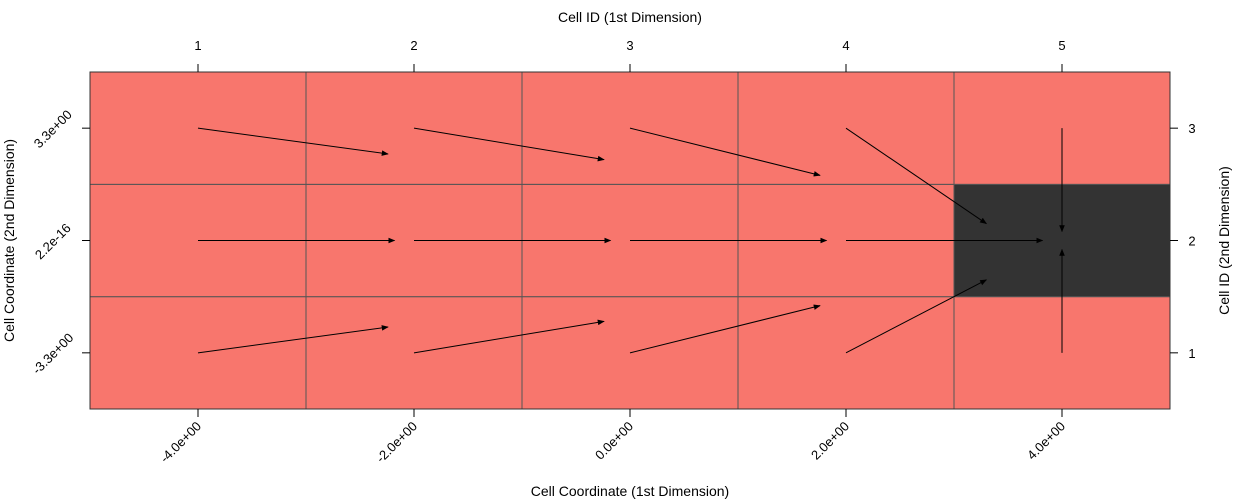 The image size is (1242, 500). What do you see at coordinates (630, 17) in the screenshot?
I see `x2-axis-title: Cell ID (1st Dimension)` at bounding box center [630, 17].